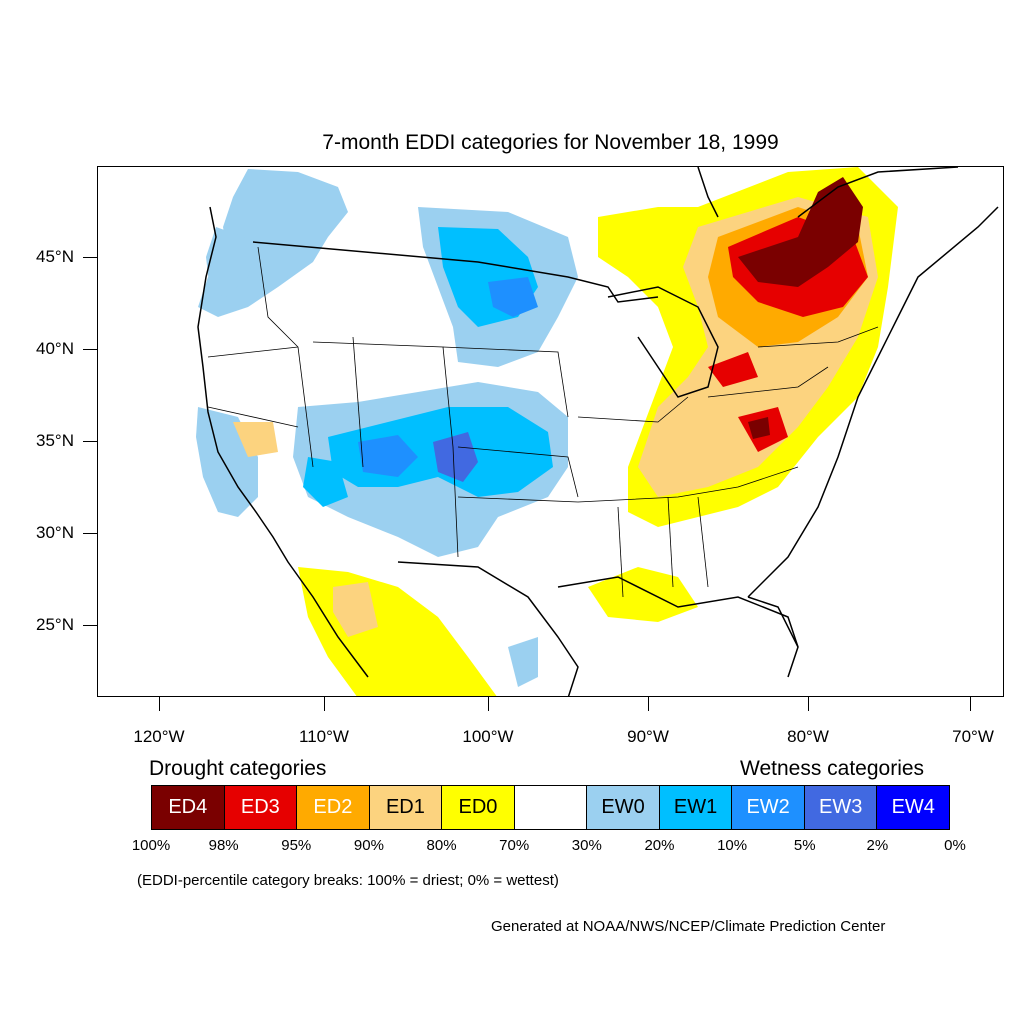 The image size is (1024, 1024). I want to click on canada-border-line, so click(455, 272).